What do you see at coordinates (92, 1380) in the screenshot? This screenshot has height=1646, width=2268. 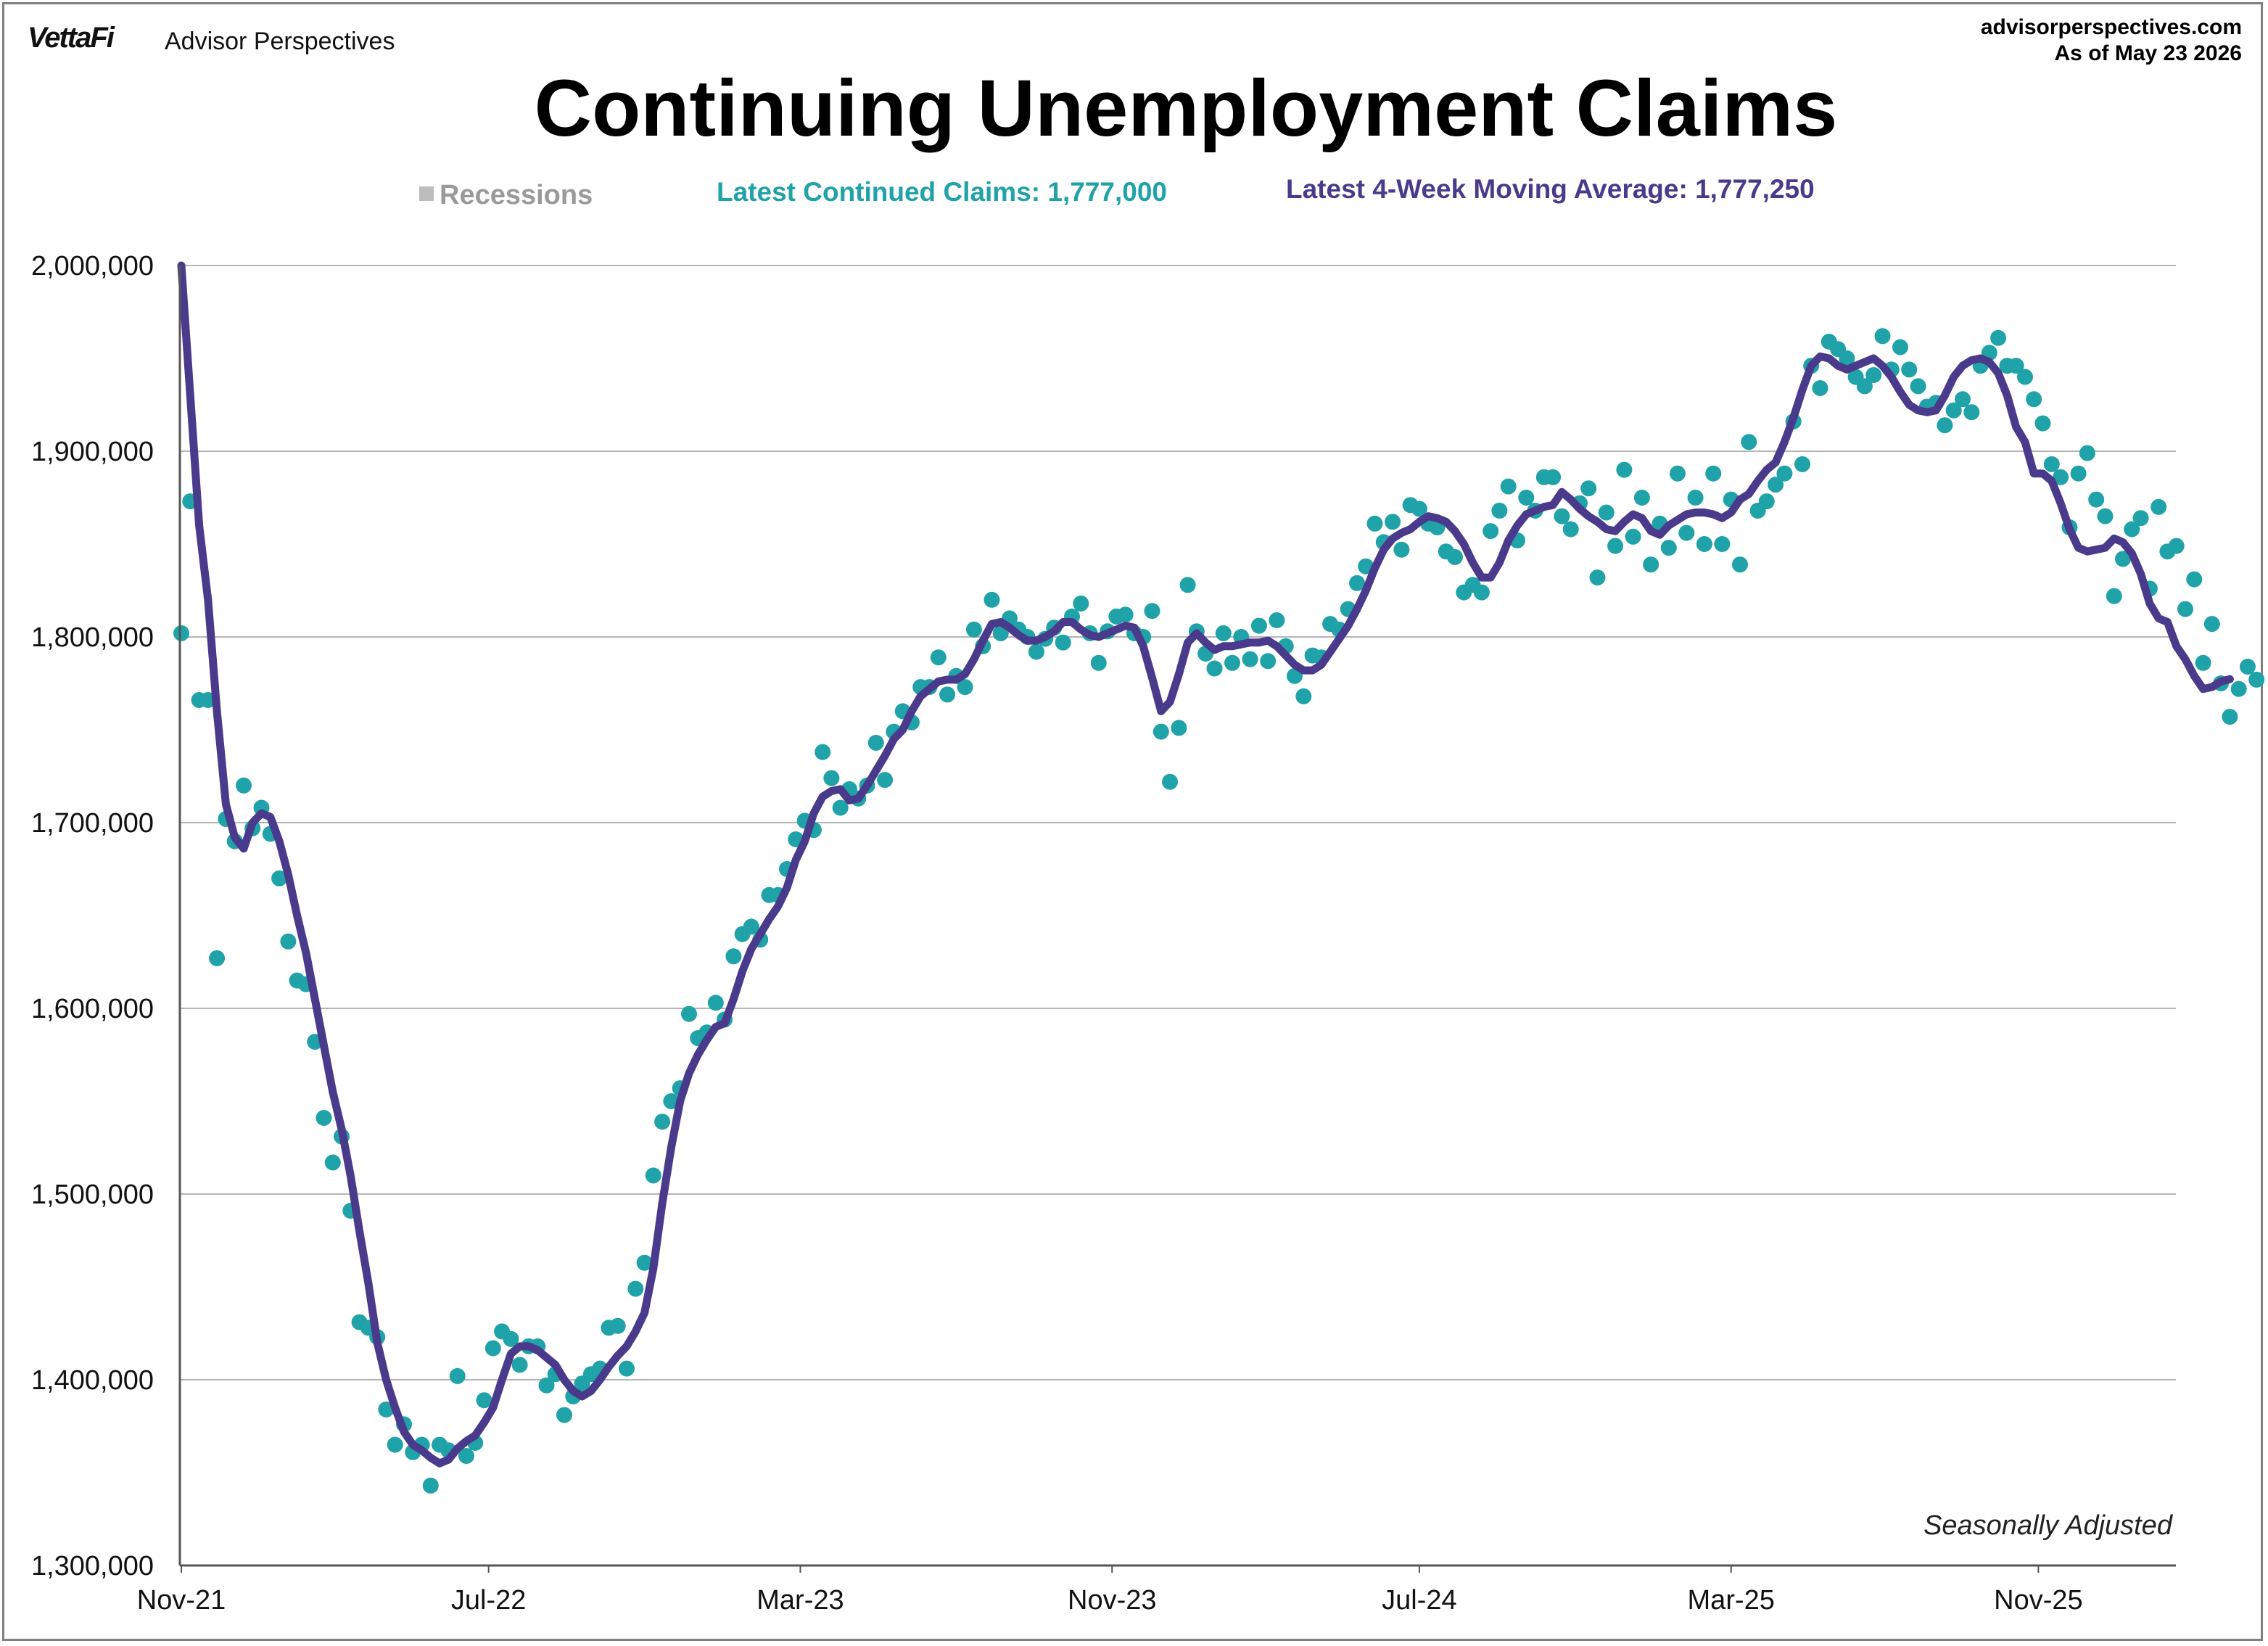 I see `y-tick-label: 1,400,000` at bounding box center [92, 1380].